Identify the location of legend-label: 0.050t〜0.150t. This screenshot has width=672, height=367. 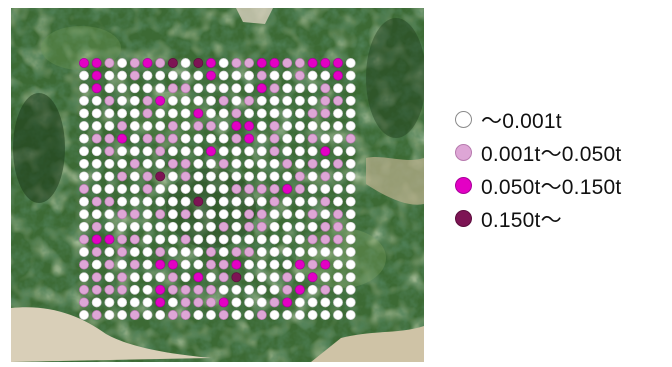
(551, 187).